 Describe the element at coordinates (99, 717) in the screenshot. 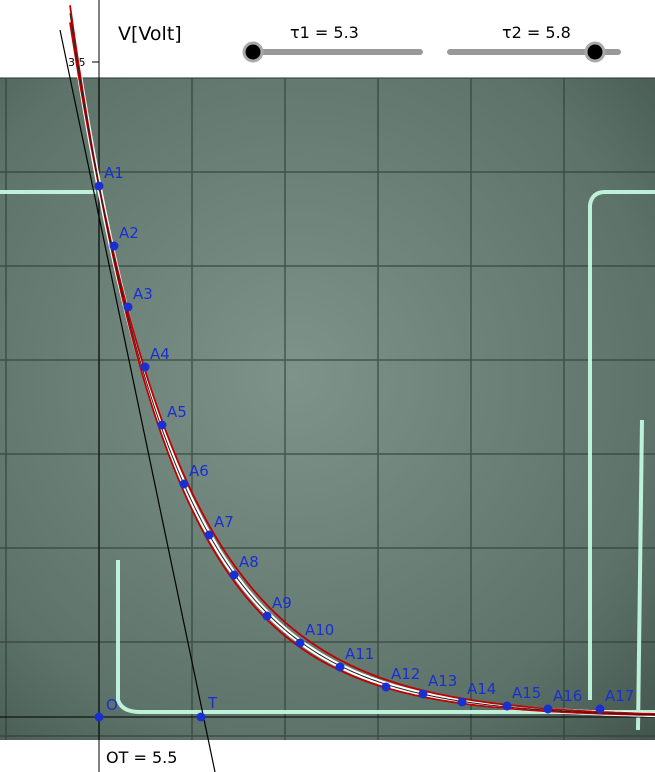

I see `origin-point` at that location.